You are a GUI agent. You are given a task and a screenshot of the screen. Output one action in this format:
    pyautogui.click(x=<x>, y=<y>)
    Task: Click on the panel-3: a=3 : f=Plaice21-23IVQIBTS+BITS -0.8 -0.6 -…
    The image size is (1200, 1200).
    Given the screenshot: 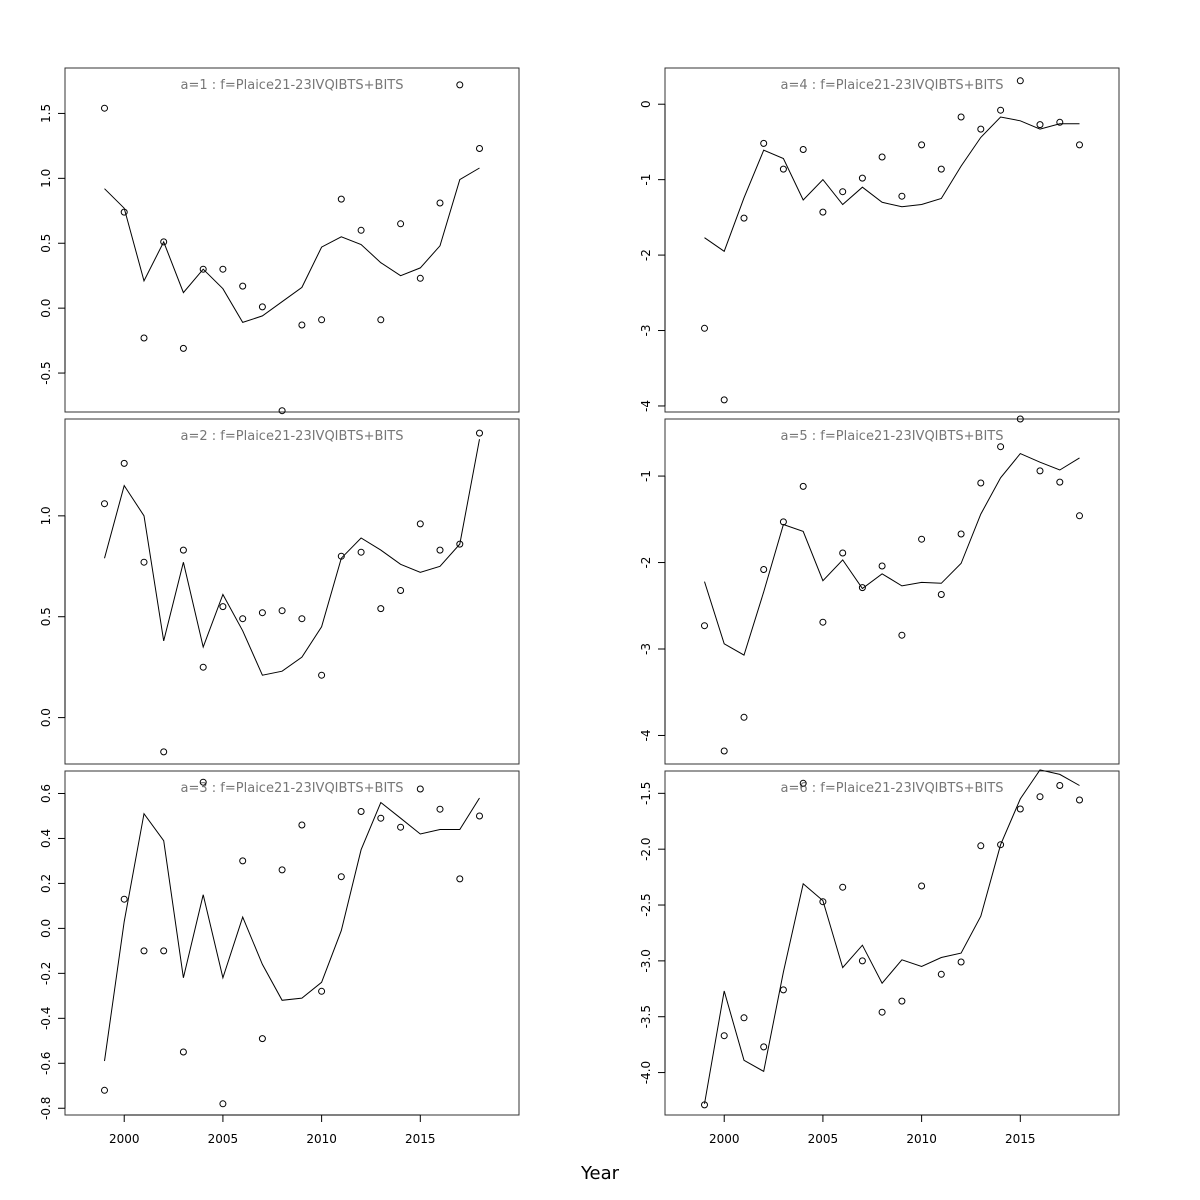 What is the action you would take?
    pyautogui.click(x=279, y=958)
    